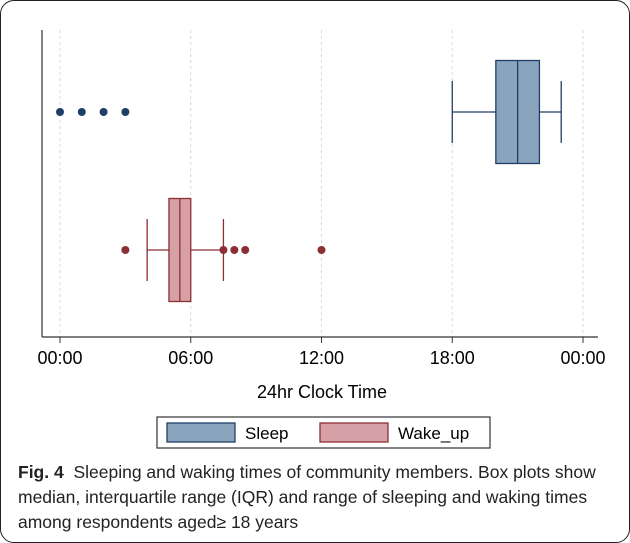 This screenshot has height=543, width=630. I want to click on x-tick-label: 12:00, so click(321, 358).